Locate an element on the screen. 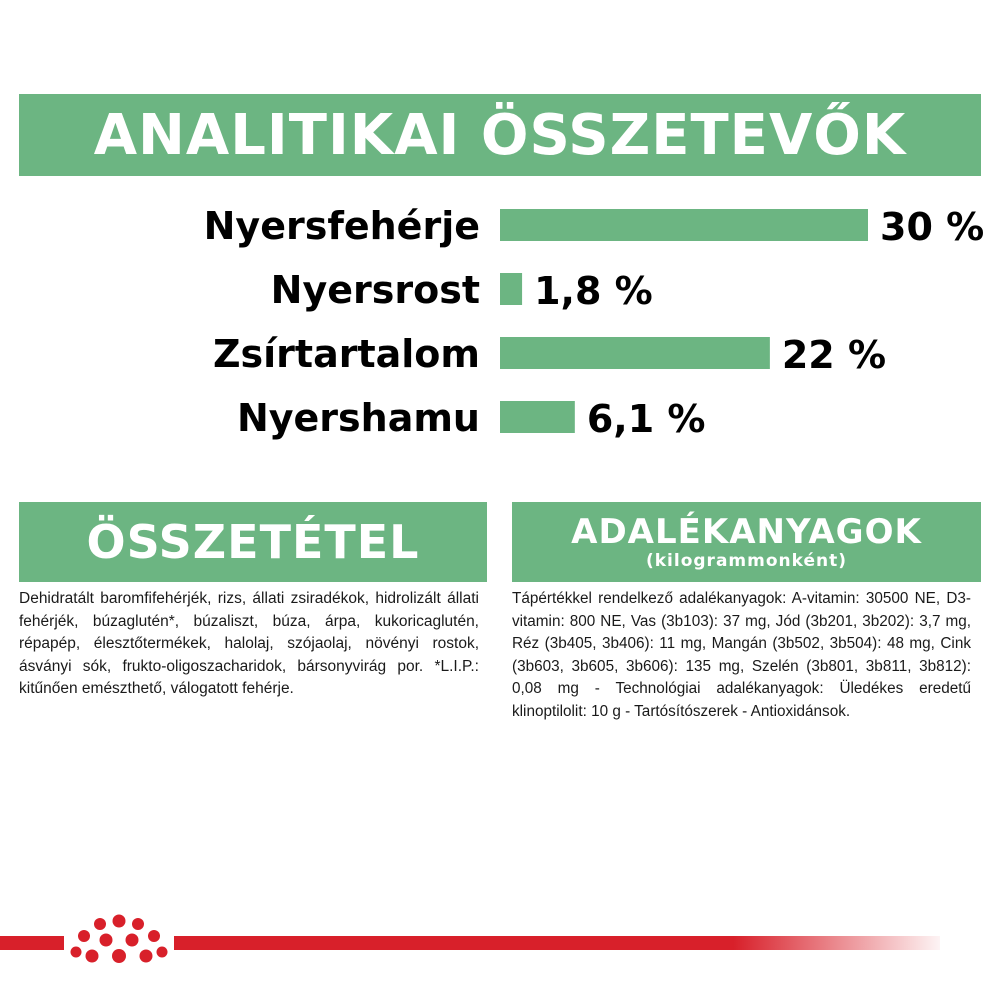 The width and height of the screenshot is (1000, 1000). analytic-title-banner: ANALITIKAI ÖSSZETEVŐK is located at coordinates (500, 135).